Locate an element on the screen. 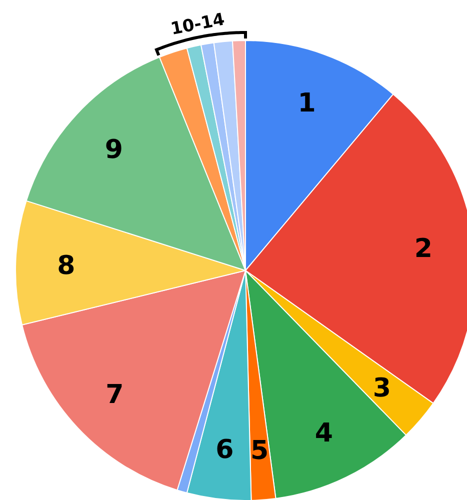  slice-label: 8 is located at coordinates (66, 265).